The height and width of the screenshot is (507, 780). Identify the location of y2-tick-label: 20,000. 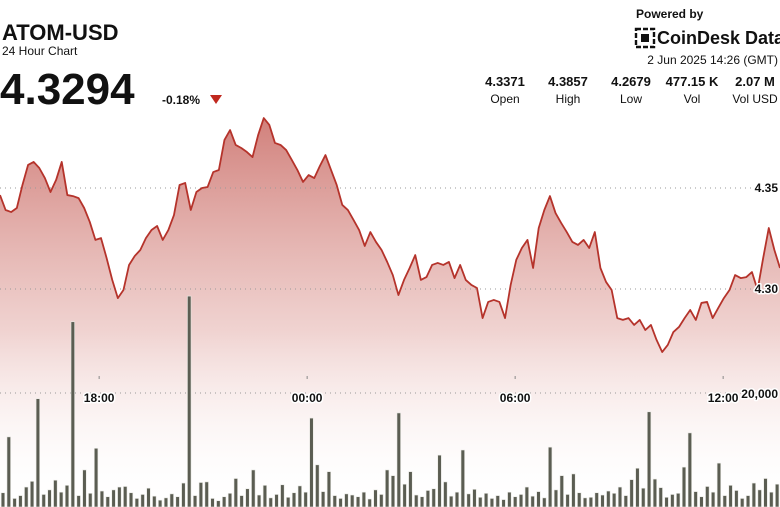
(759, 394).